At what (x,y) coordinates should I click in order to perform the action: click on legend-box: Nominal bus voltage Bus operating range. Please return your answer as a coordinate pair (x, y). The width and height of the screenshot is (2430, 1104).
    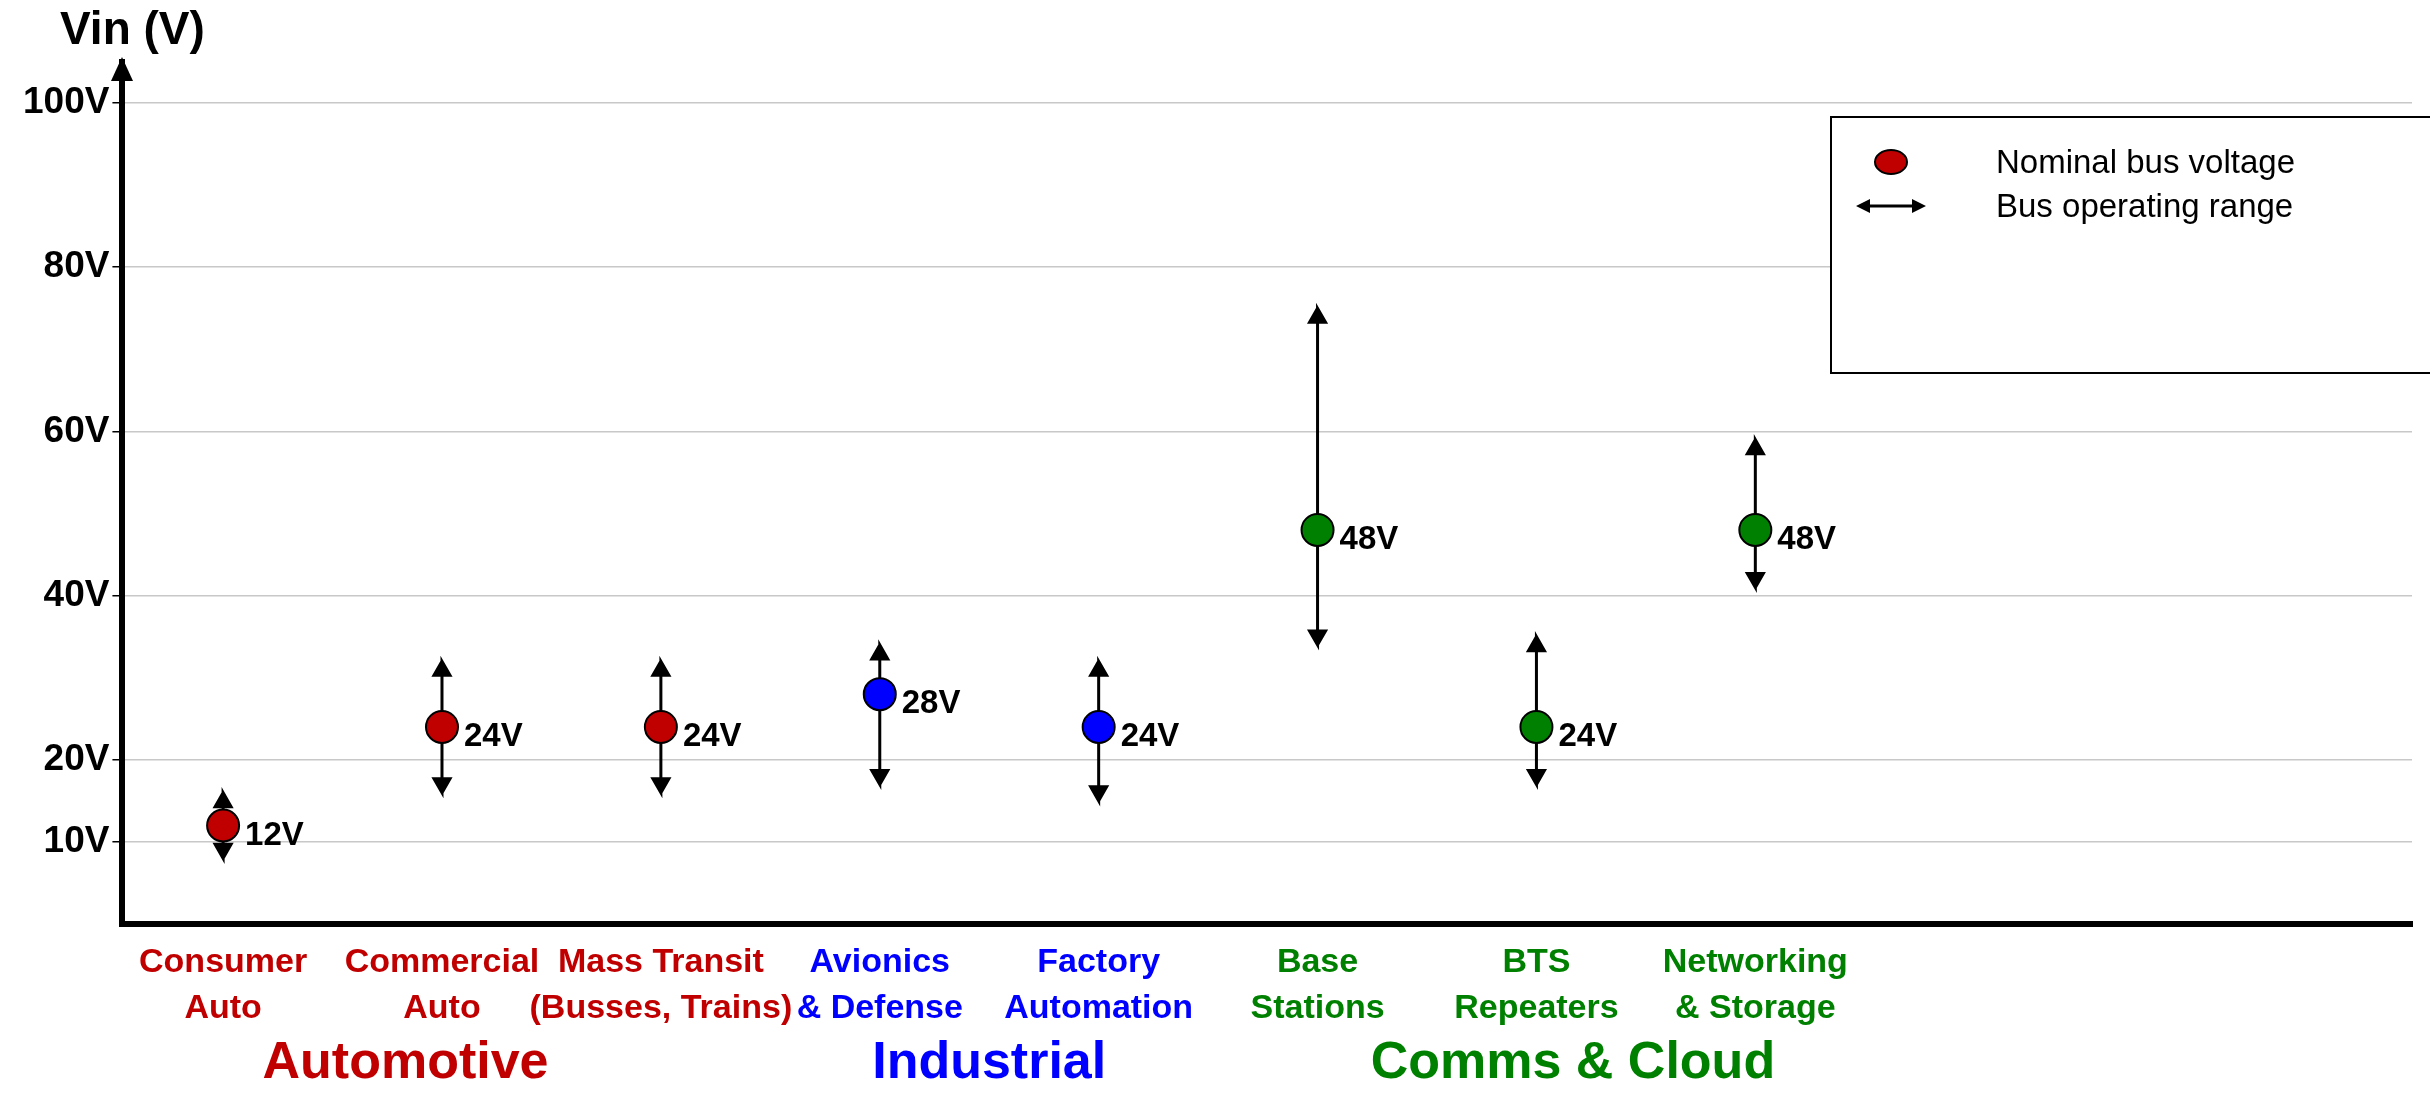
    Looking at the image, I should click on (2130, 245).